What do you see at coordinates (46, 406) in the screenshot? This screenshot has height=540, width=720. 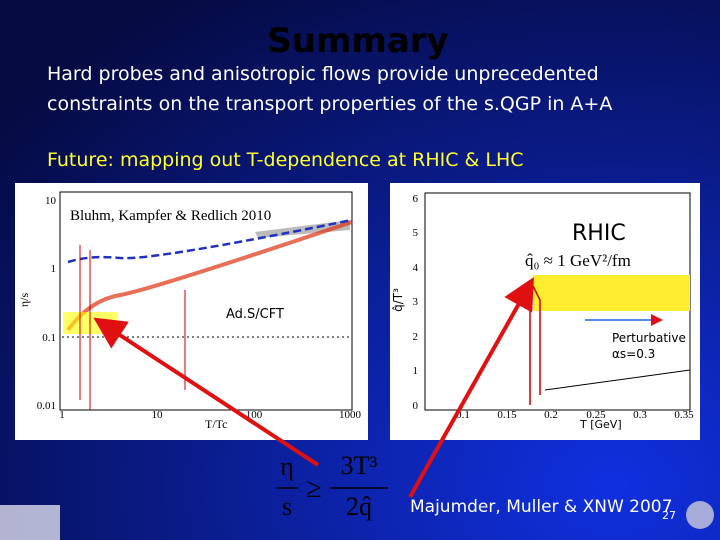 I see `y-tick: 0.01` at bounding box center [46, 406].